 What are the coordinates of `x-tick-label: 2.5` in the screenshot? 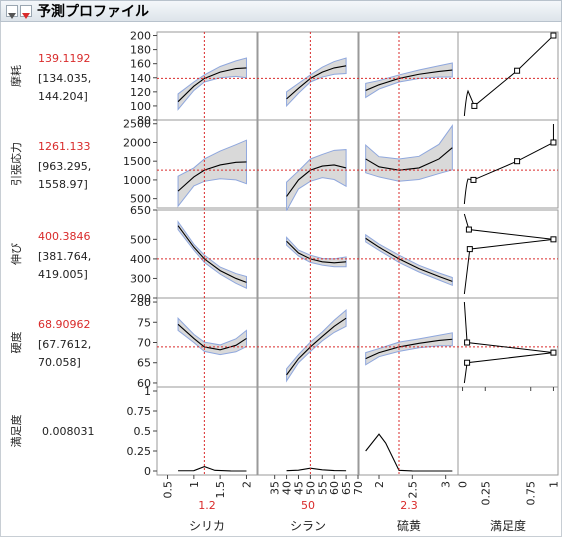 It's located at (412, 490).